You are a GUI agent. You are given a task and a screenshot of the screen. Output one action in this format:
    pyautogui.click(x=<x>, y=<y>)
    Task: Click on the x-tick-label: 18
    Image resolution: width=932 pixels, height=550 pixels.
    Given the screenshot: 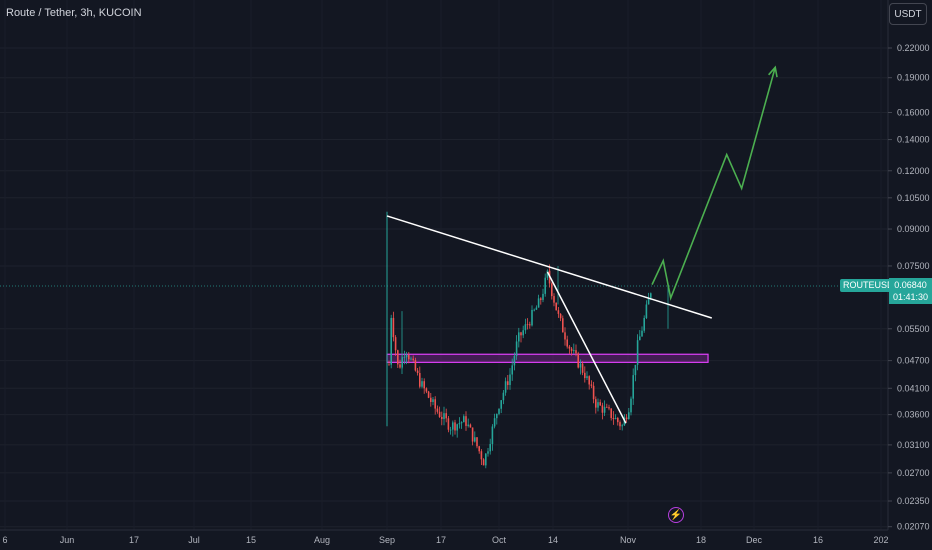 What is the action you would take?
    pyautogui.click(x=701, y=540)
    